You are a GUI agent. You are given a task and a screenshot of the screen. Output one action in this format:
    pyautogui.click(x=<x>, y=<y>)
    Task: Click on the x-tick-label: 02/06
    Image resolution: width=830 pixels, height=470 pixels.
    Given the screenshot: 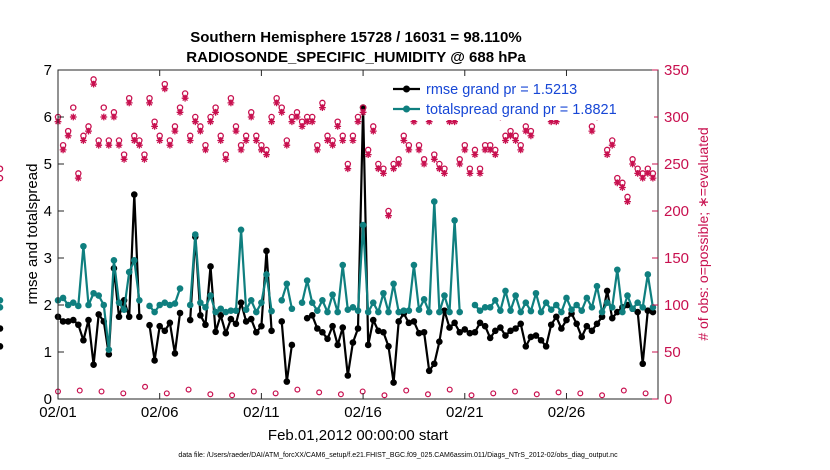 What is the action you would take?
    pyautogui.click(x=160, y=412)
    